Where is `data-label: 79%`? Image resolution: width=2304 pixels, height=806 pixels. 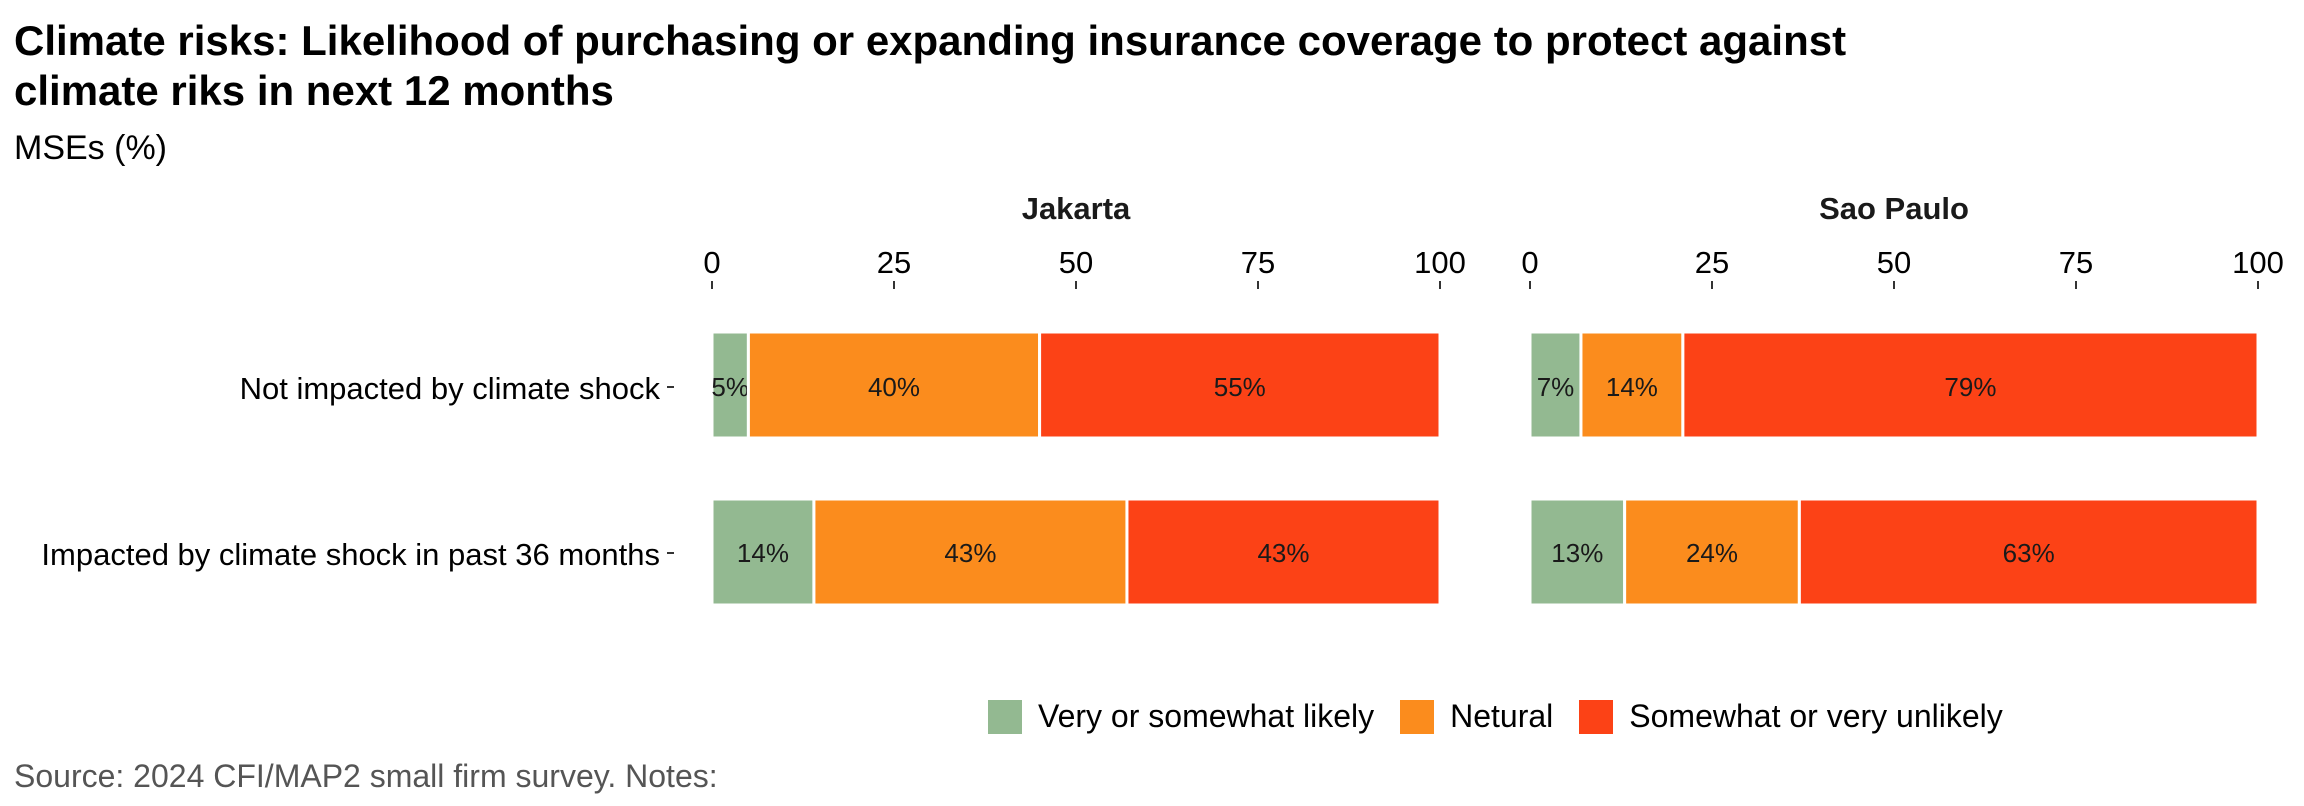 data-label: 79% is located at coordinates (1970, 387).